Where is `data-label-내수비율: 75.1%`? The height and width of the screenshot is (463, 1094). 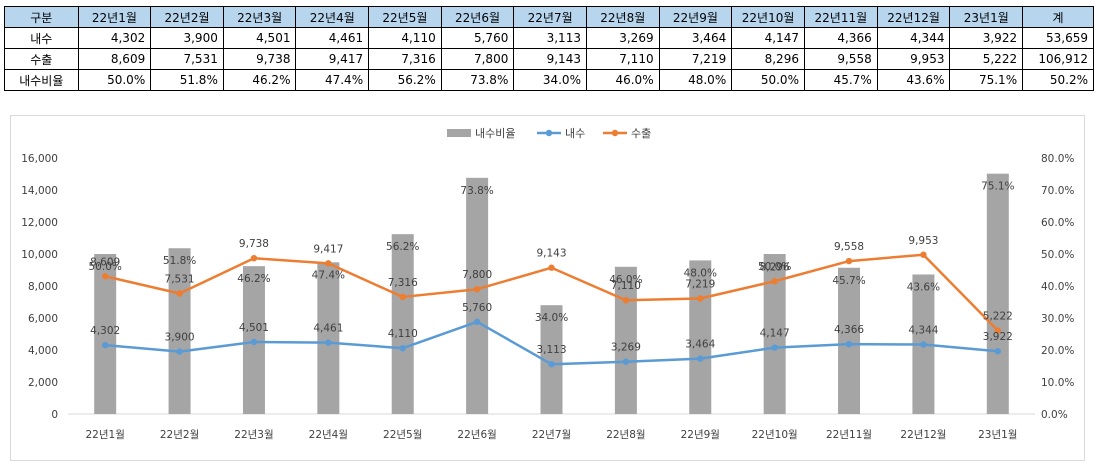
data-label-내수비율: 75.1% is located at coordinates (997, 187).